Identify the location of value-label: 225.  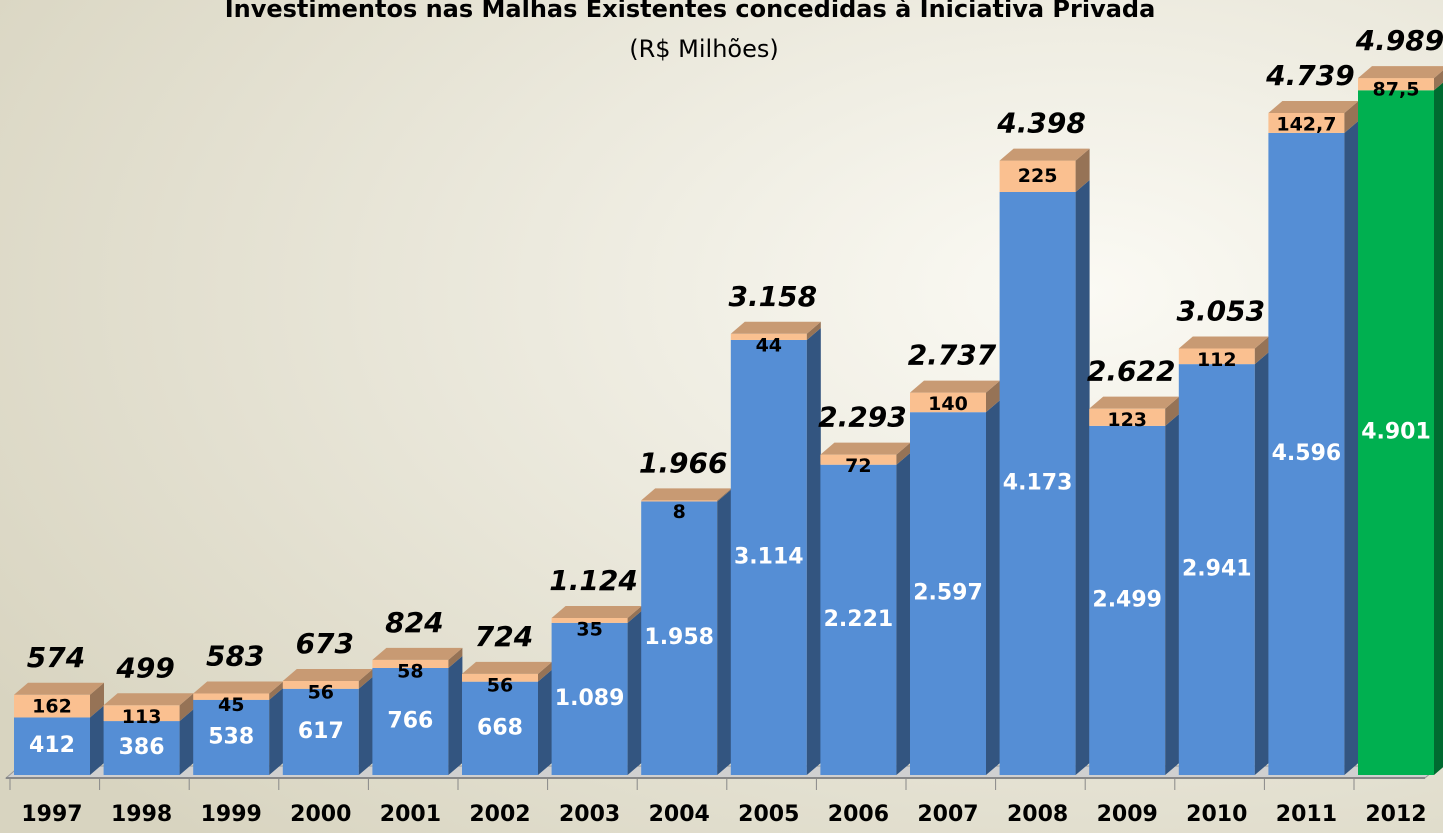
(1038, 176).